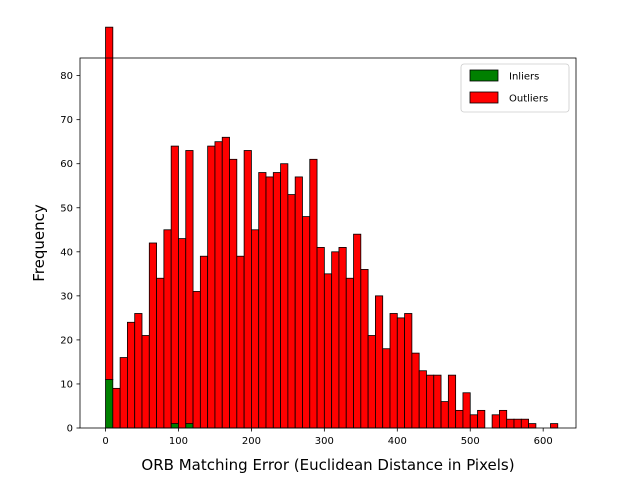 This screenshot has width=640, height=480. What do you see at coordinates (484, 97) in the screenshot?
I see `legend-swatch-outliers` at bounding box center [484, 97].